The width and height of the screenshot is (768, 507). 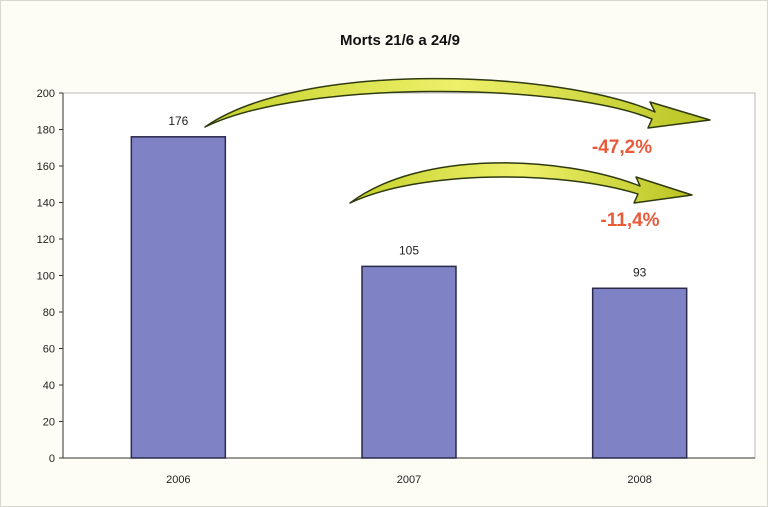 I want to click on y-tick-label: 60, so click(x=49, y=350).